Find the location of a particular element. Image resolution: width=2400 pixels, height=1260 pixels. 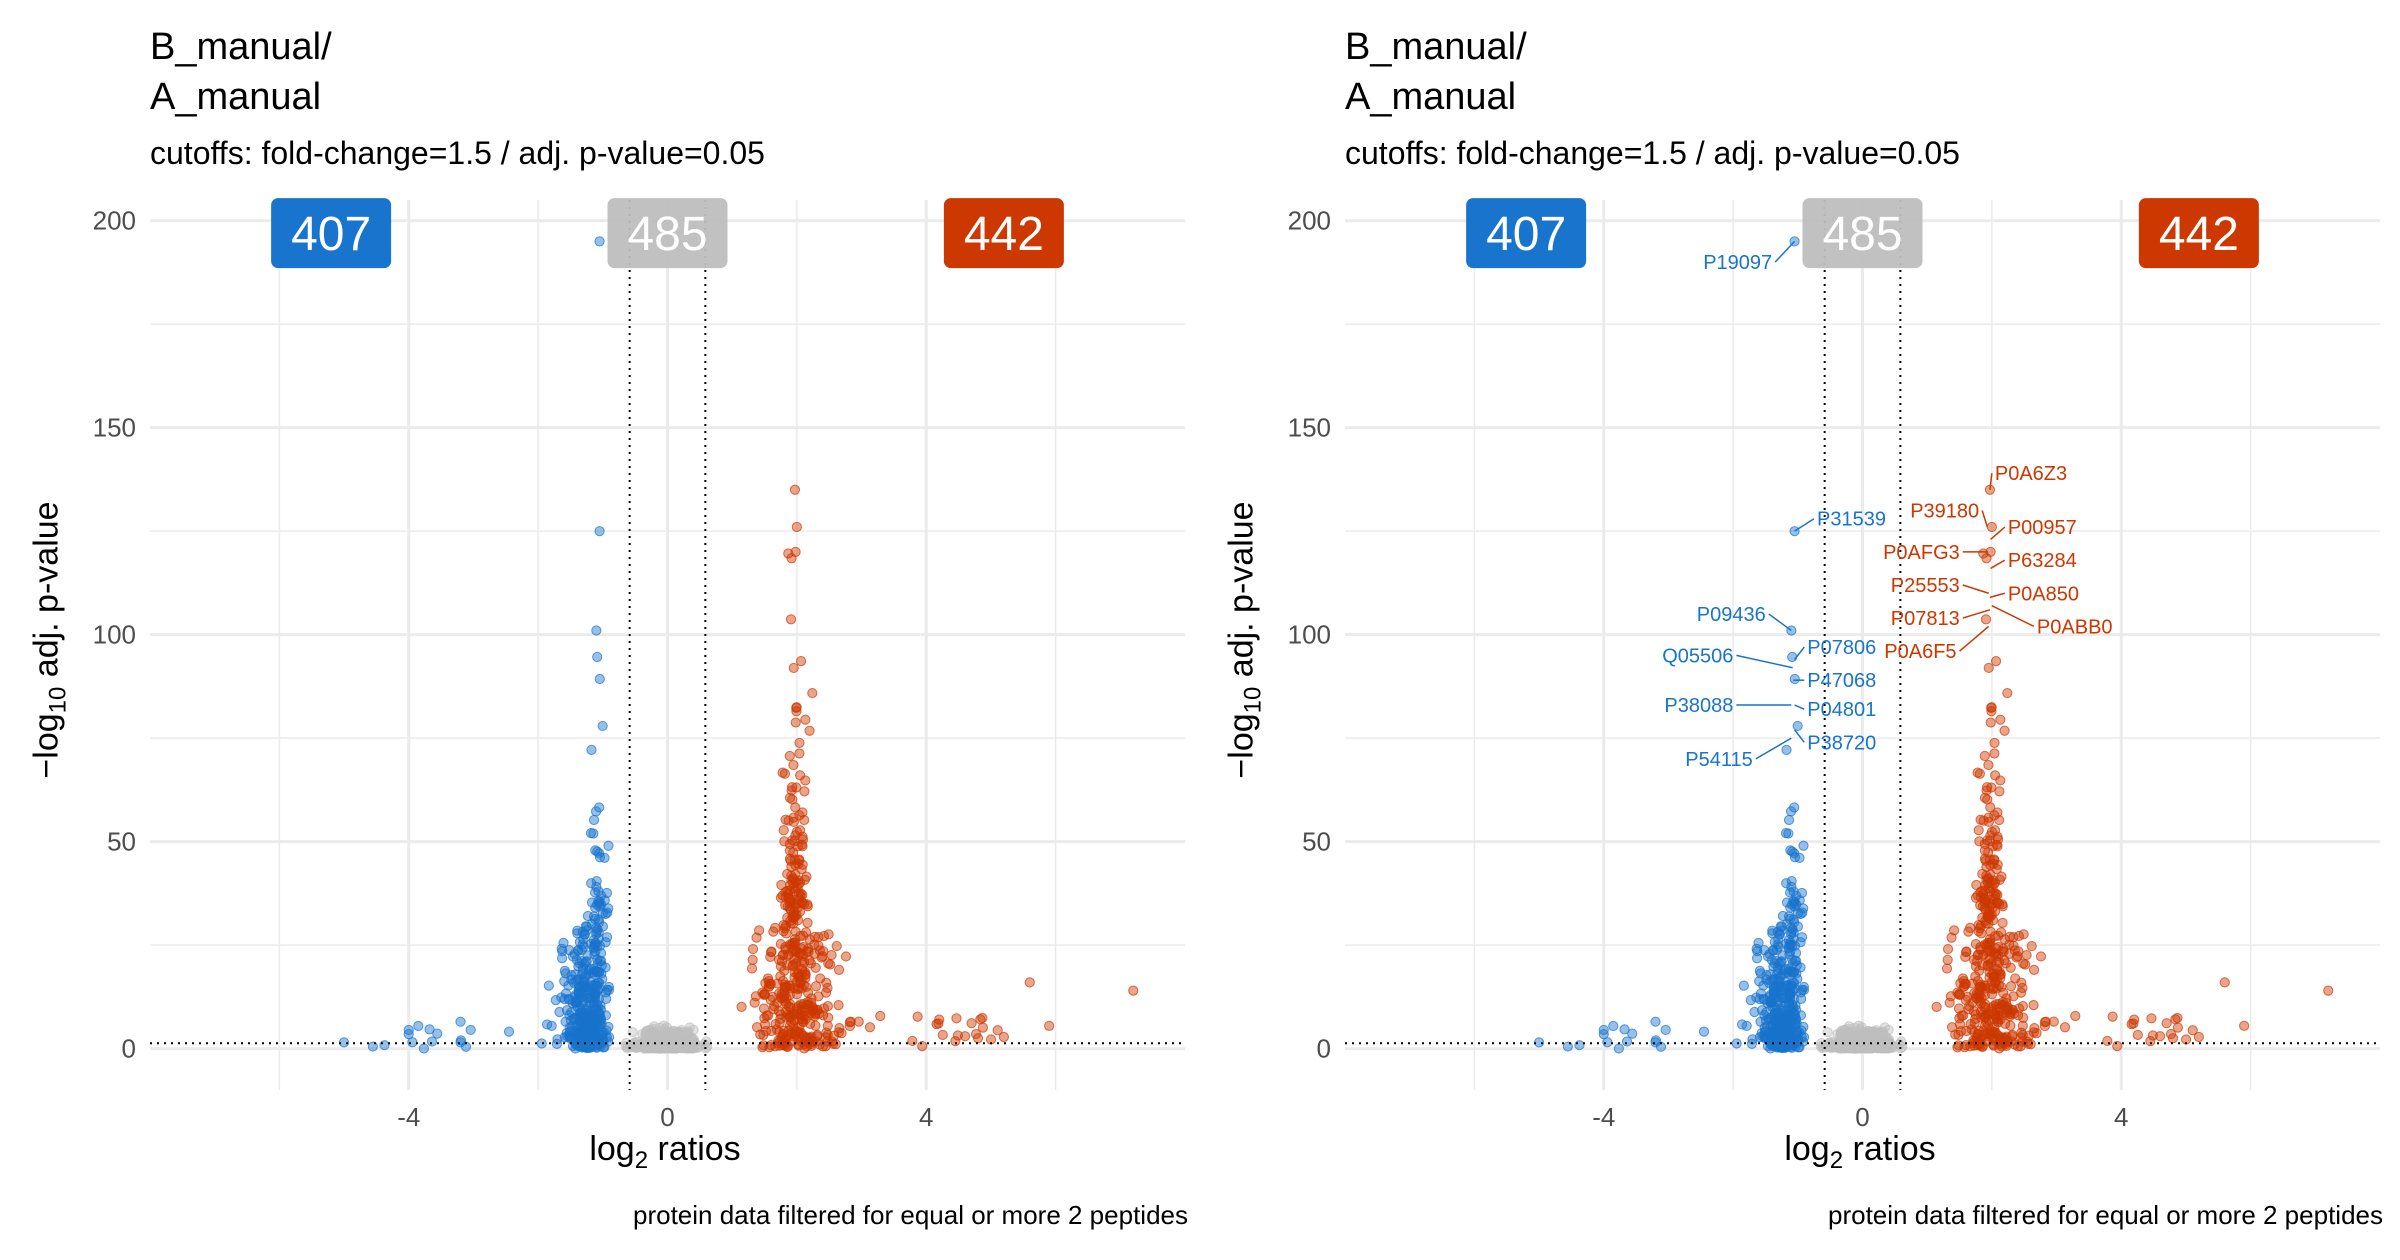

y-tick-label: 100 is located at coordinates (1309, 635).